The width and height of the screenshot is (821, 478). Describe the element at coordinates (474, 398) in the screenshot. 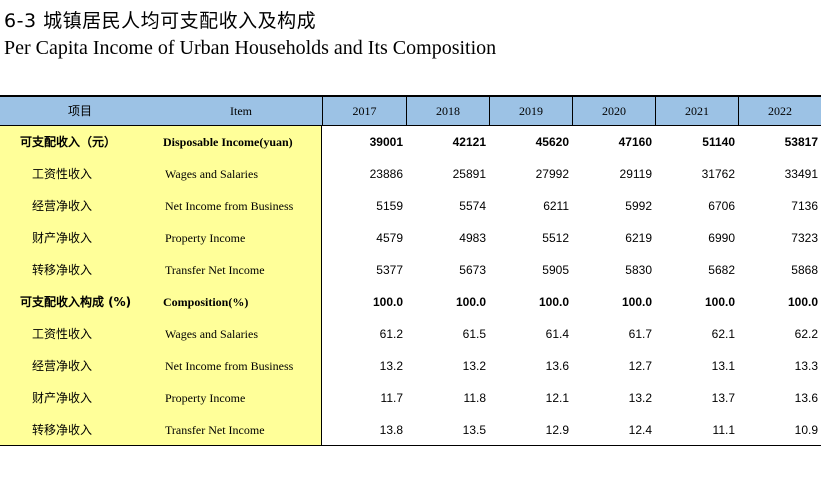

I see `cell-value: 11.8` at that location.